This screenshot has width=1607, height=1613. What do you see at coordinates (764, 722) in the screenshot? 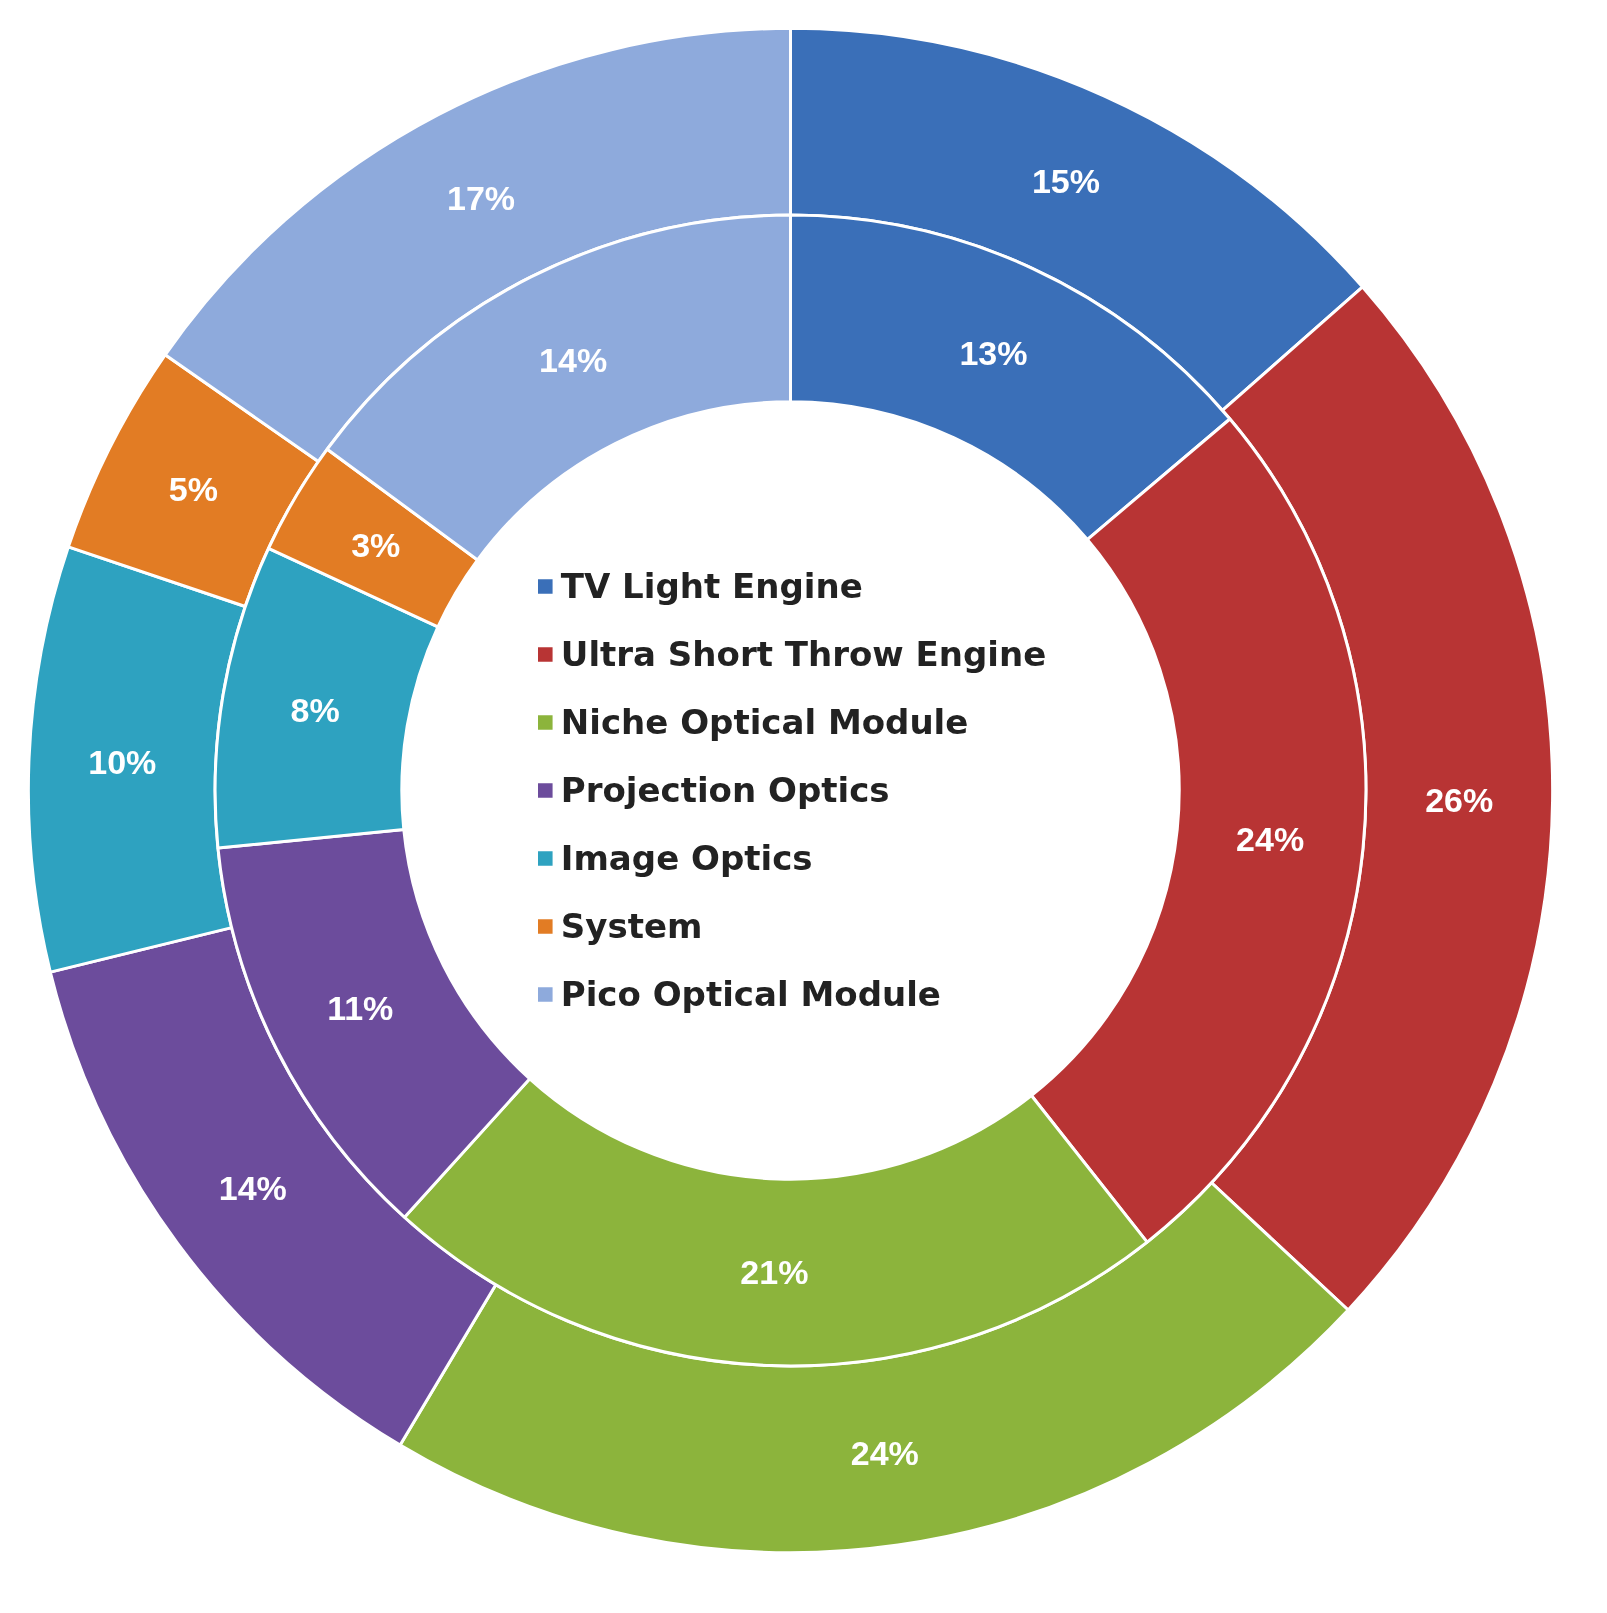
I see `legend-label: Niche Optical Module` at bounding box center [764, 722].